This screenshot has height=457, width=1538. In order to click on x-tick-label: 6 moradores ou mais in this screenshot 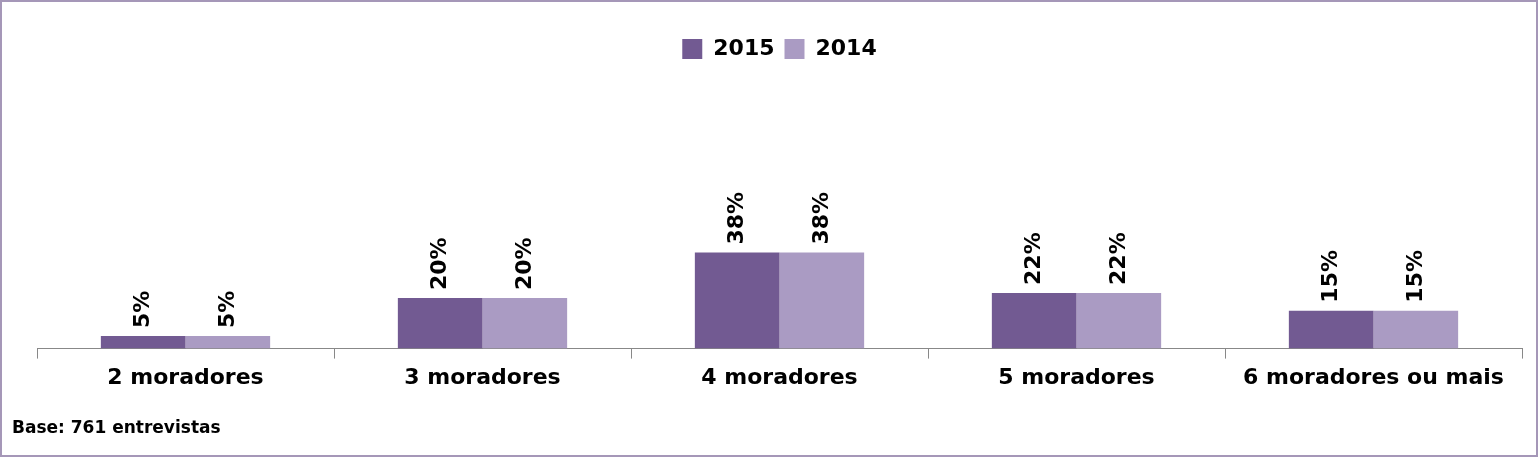, I will do `click(1373, 376)`.